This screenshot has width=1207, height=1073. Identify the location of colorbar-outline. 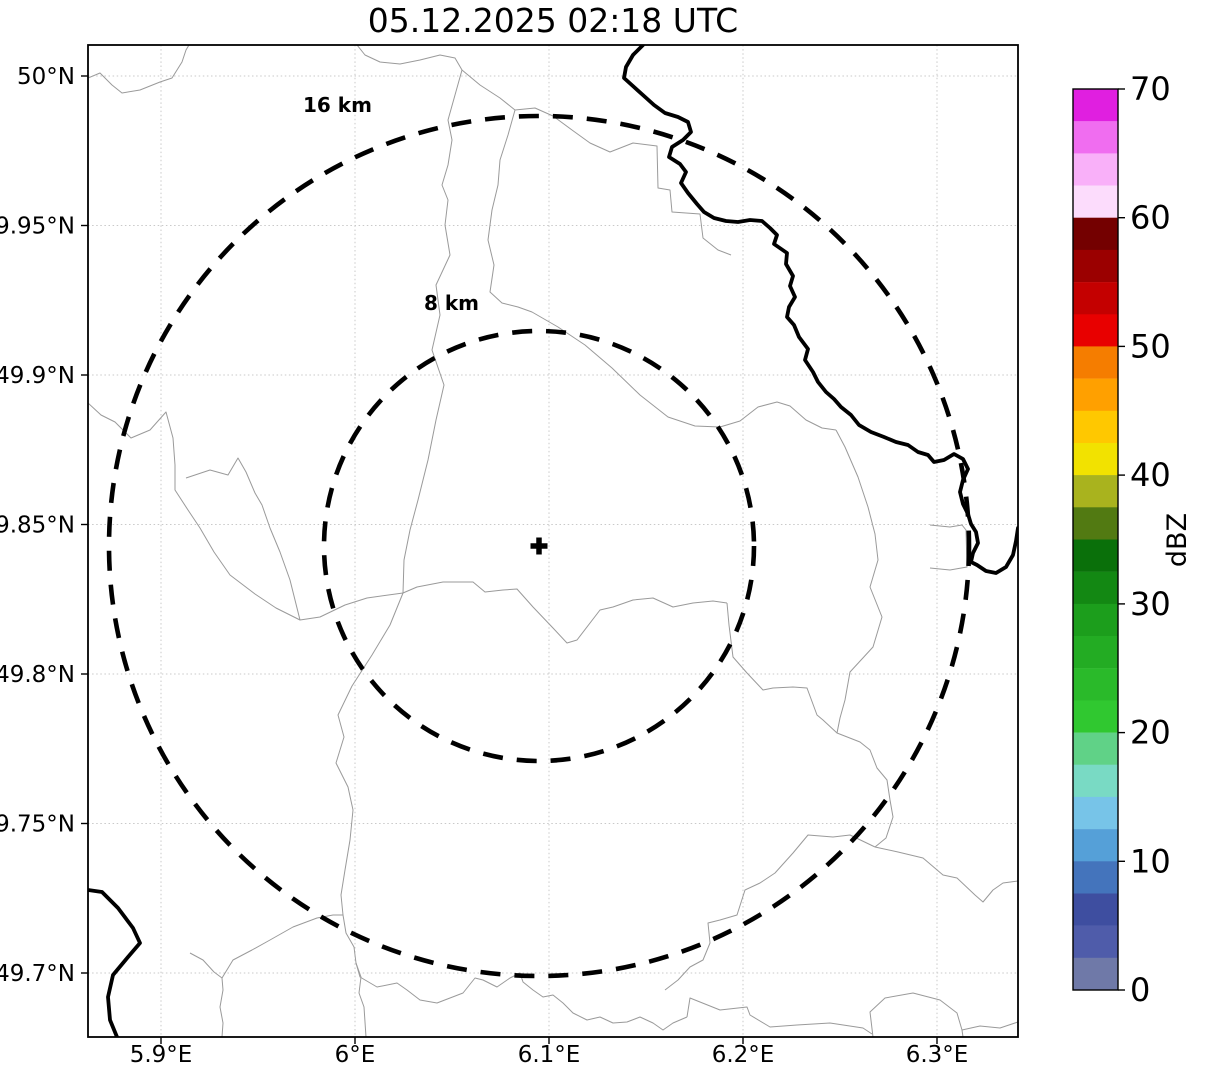
(1095, 539).